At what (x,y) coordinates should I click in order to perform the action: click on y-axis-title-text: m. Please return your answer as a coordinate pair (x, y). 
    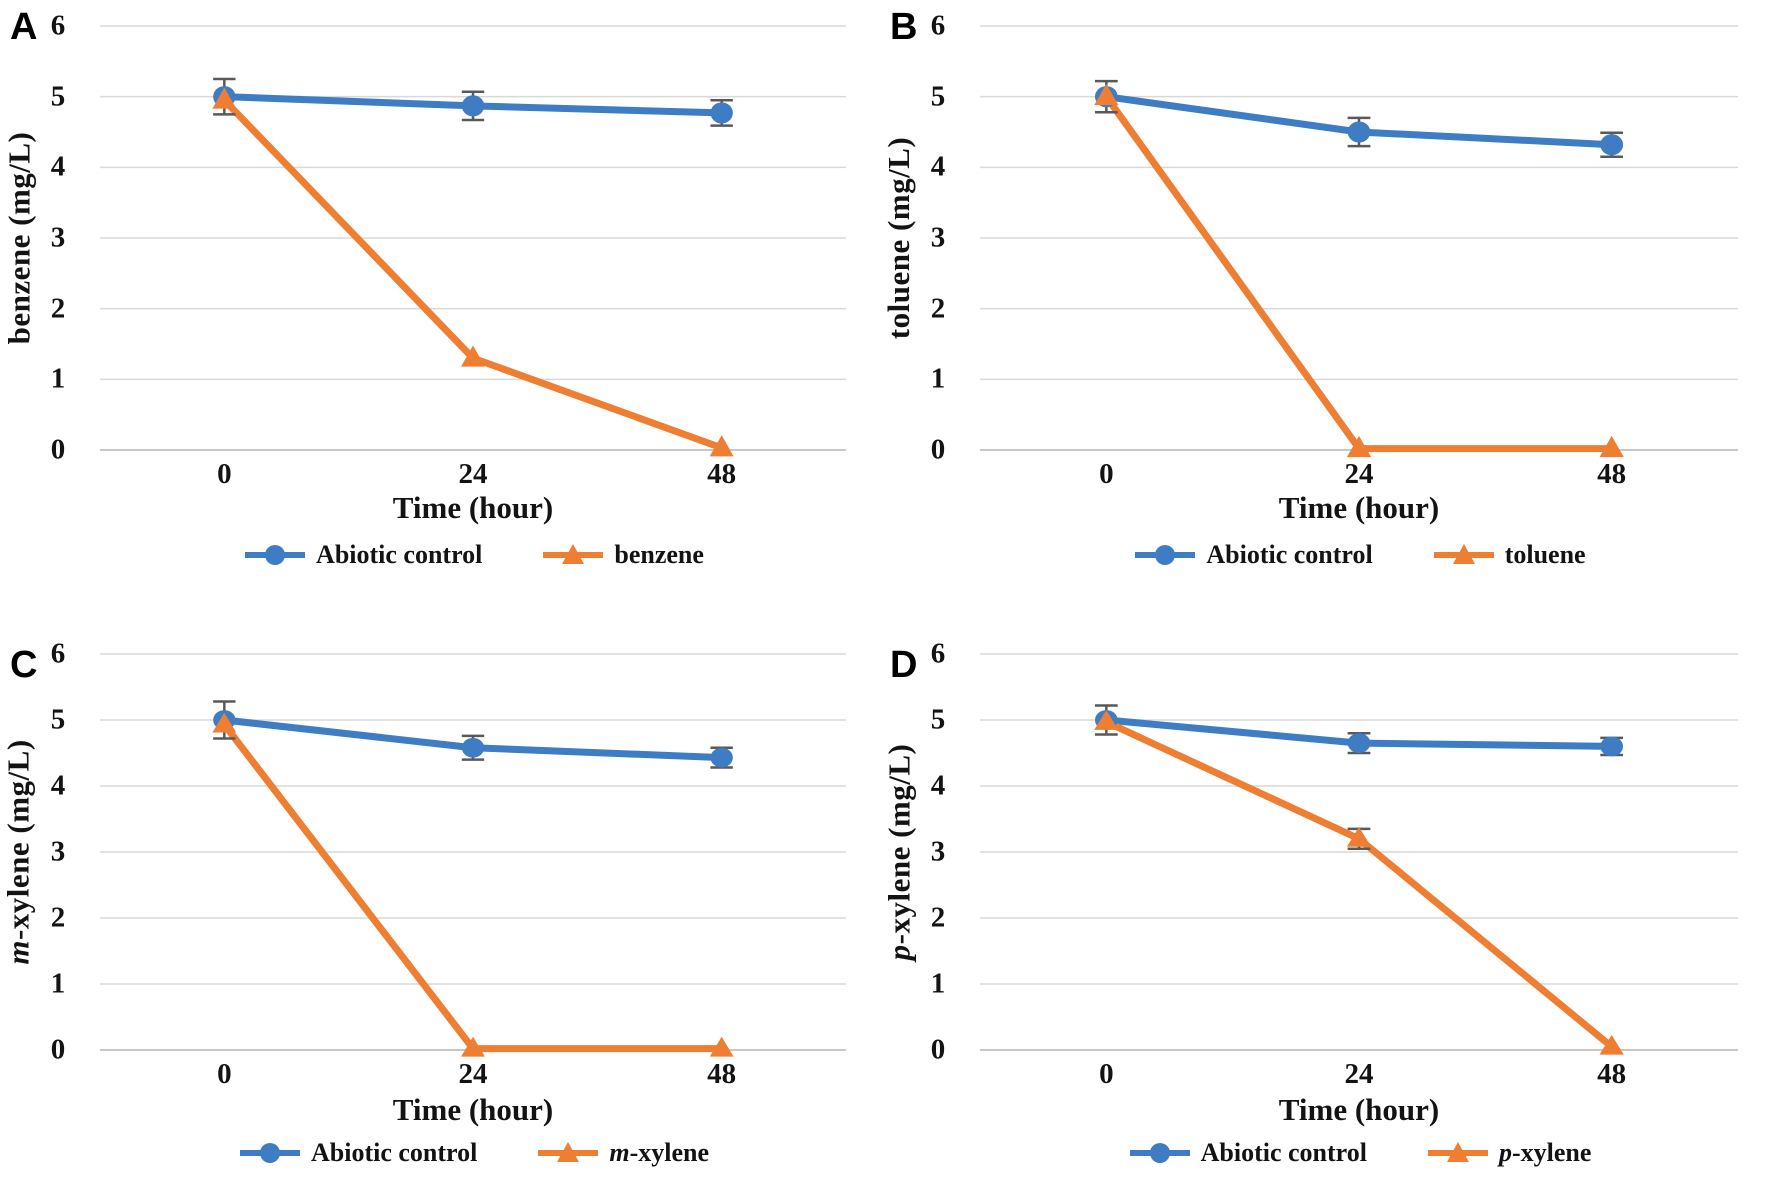
    Looking at the image, I should click on (18, 952).